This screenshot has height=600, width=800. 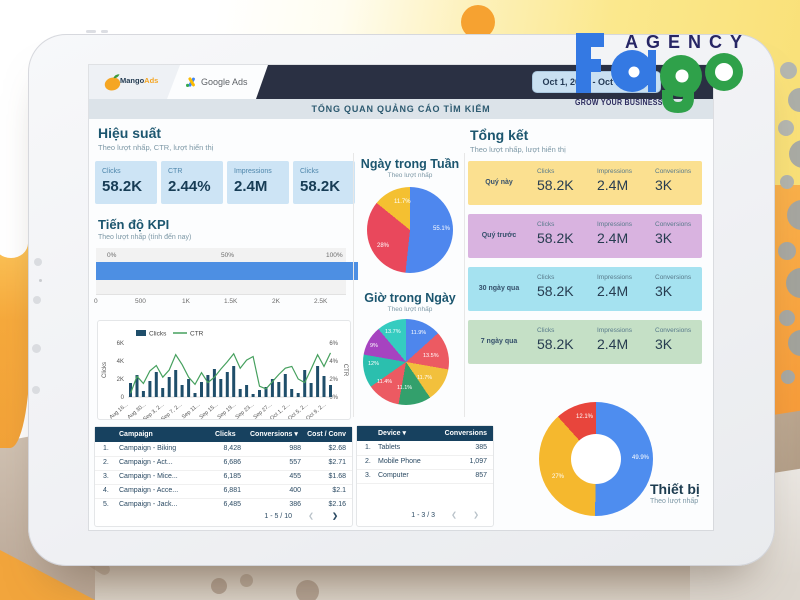 What do you see at coordinates (120, 380) in the screenshot?
I see `svg-text: 2K` at bounding box center [120, 380].